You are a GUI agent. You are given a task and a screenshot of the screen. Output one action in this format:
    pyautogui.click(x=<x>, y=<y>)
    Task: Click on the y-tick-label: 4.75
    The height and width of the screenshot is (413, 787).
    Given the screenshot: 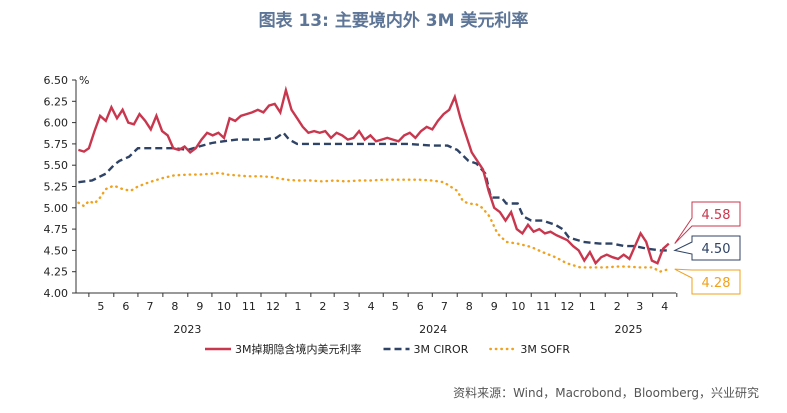 What is the action you would take?
    pyautogui.click(x=56, y=229)
    